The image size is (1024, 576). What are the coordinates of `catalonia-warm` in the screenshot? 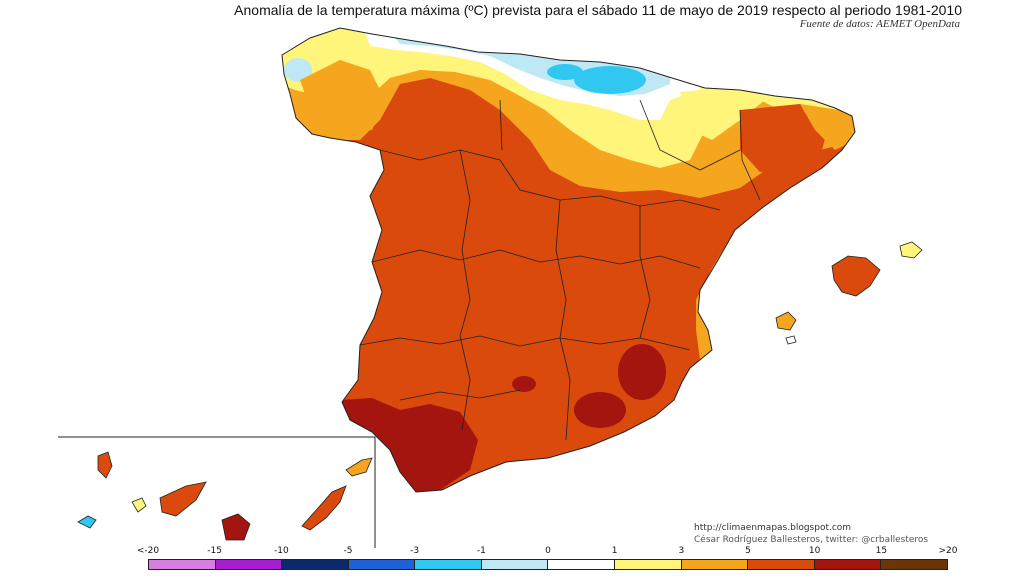 It's located at (785, 138).